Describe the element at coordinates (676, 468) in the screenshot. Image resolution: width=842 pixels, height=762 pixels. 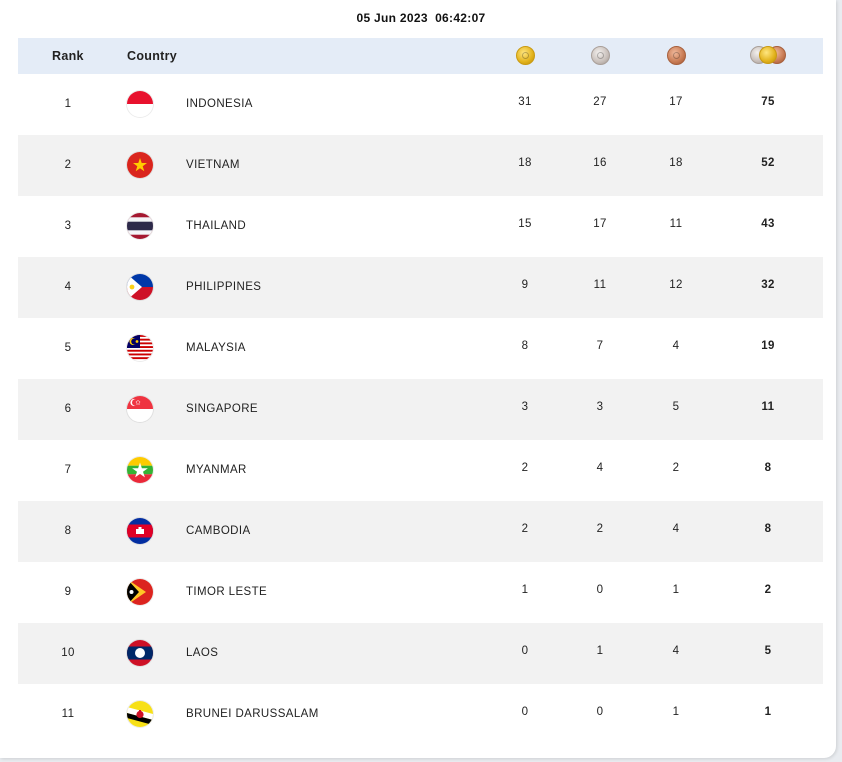
I see `bronze-count: 2` at that location.